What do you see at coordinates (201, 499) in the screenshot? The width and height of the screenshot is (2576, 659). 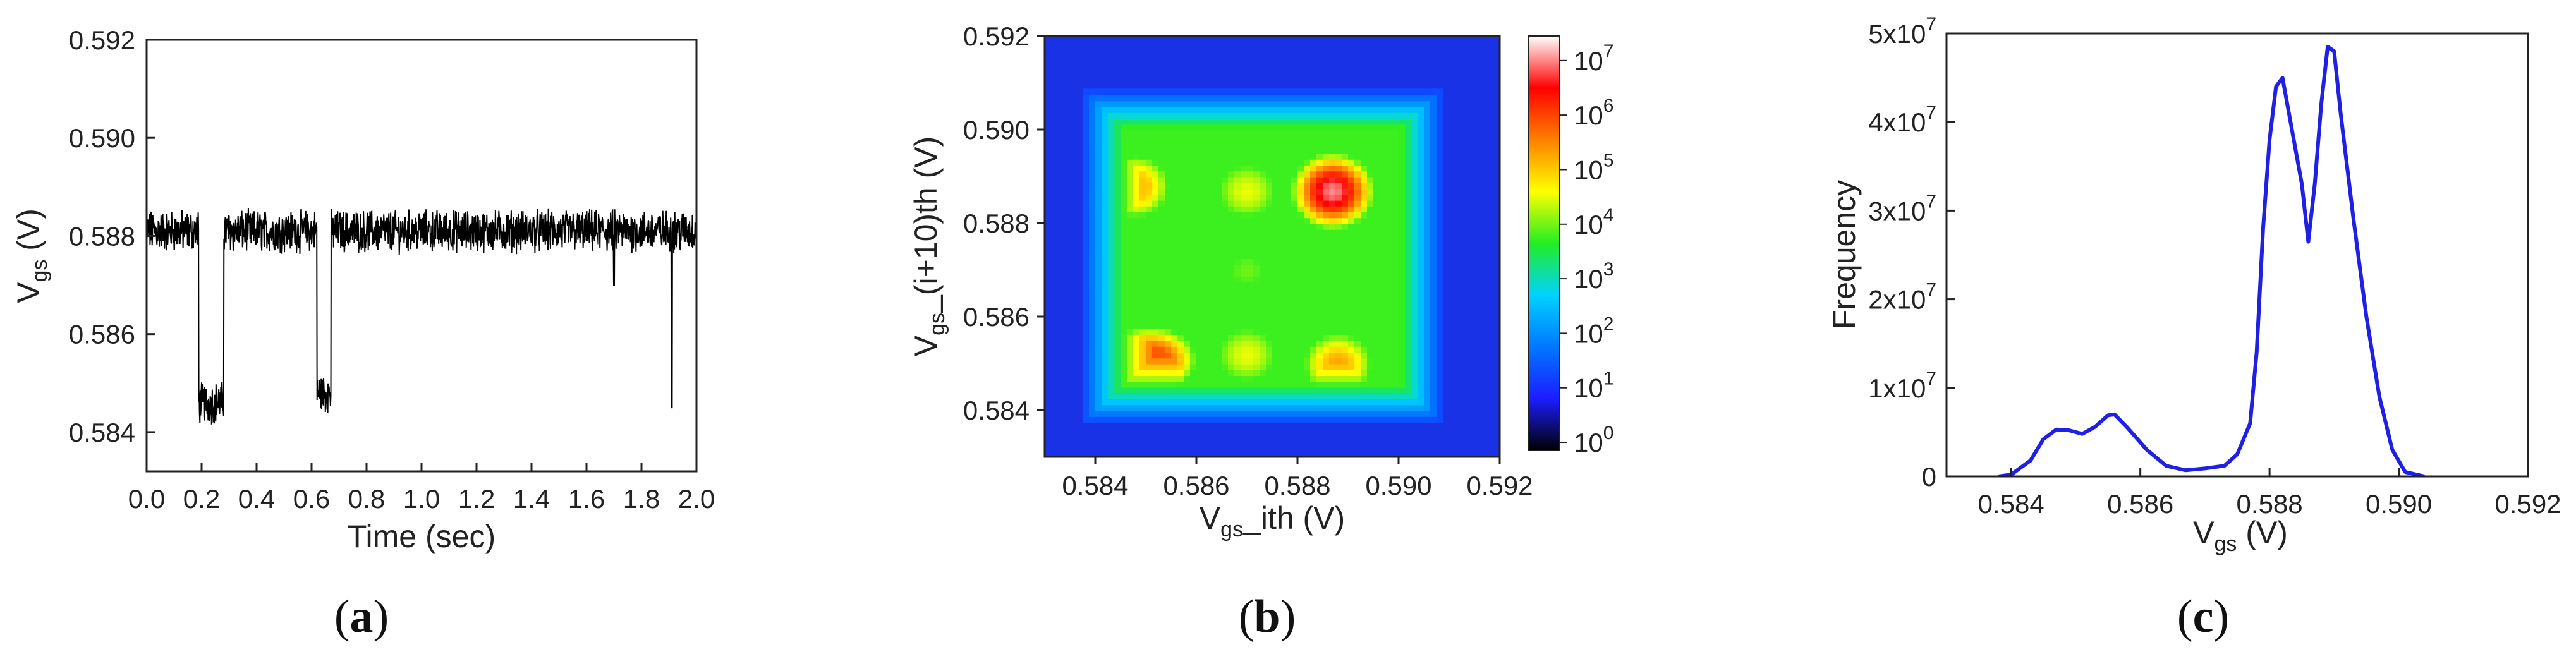 I see `panel-a-xtick-label: 0.2` at bounding box center [201, 499].